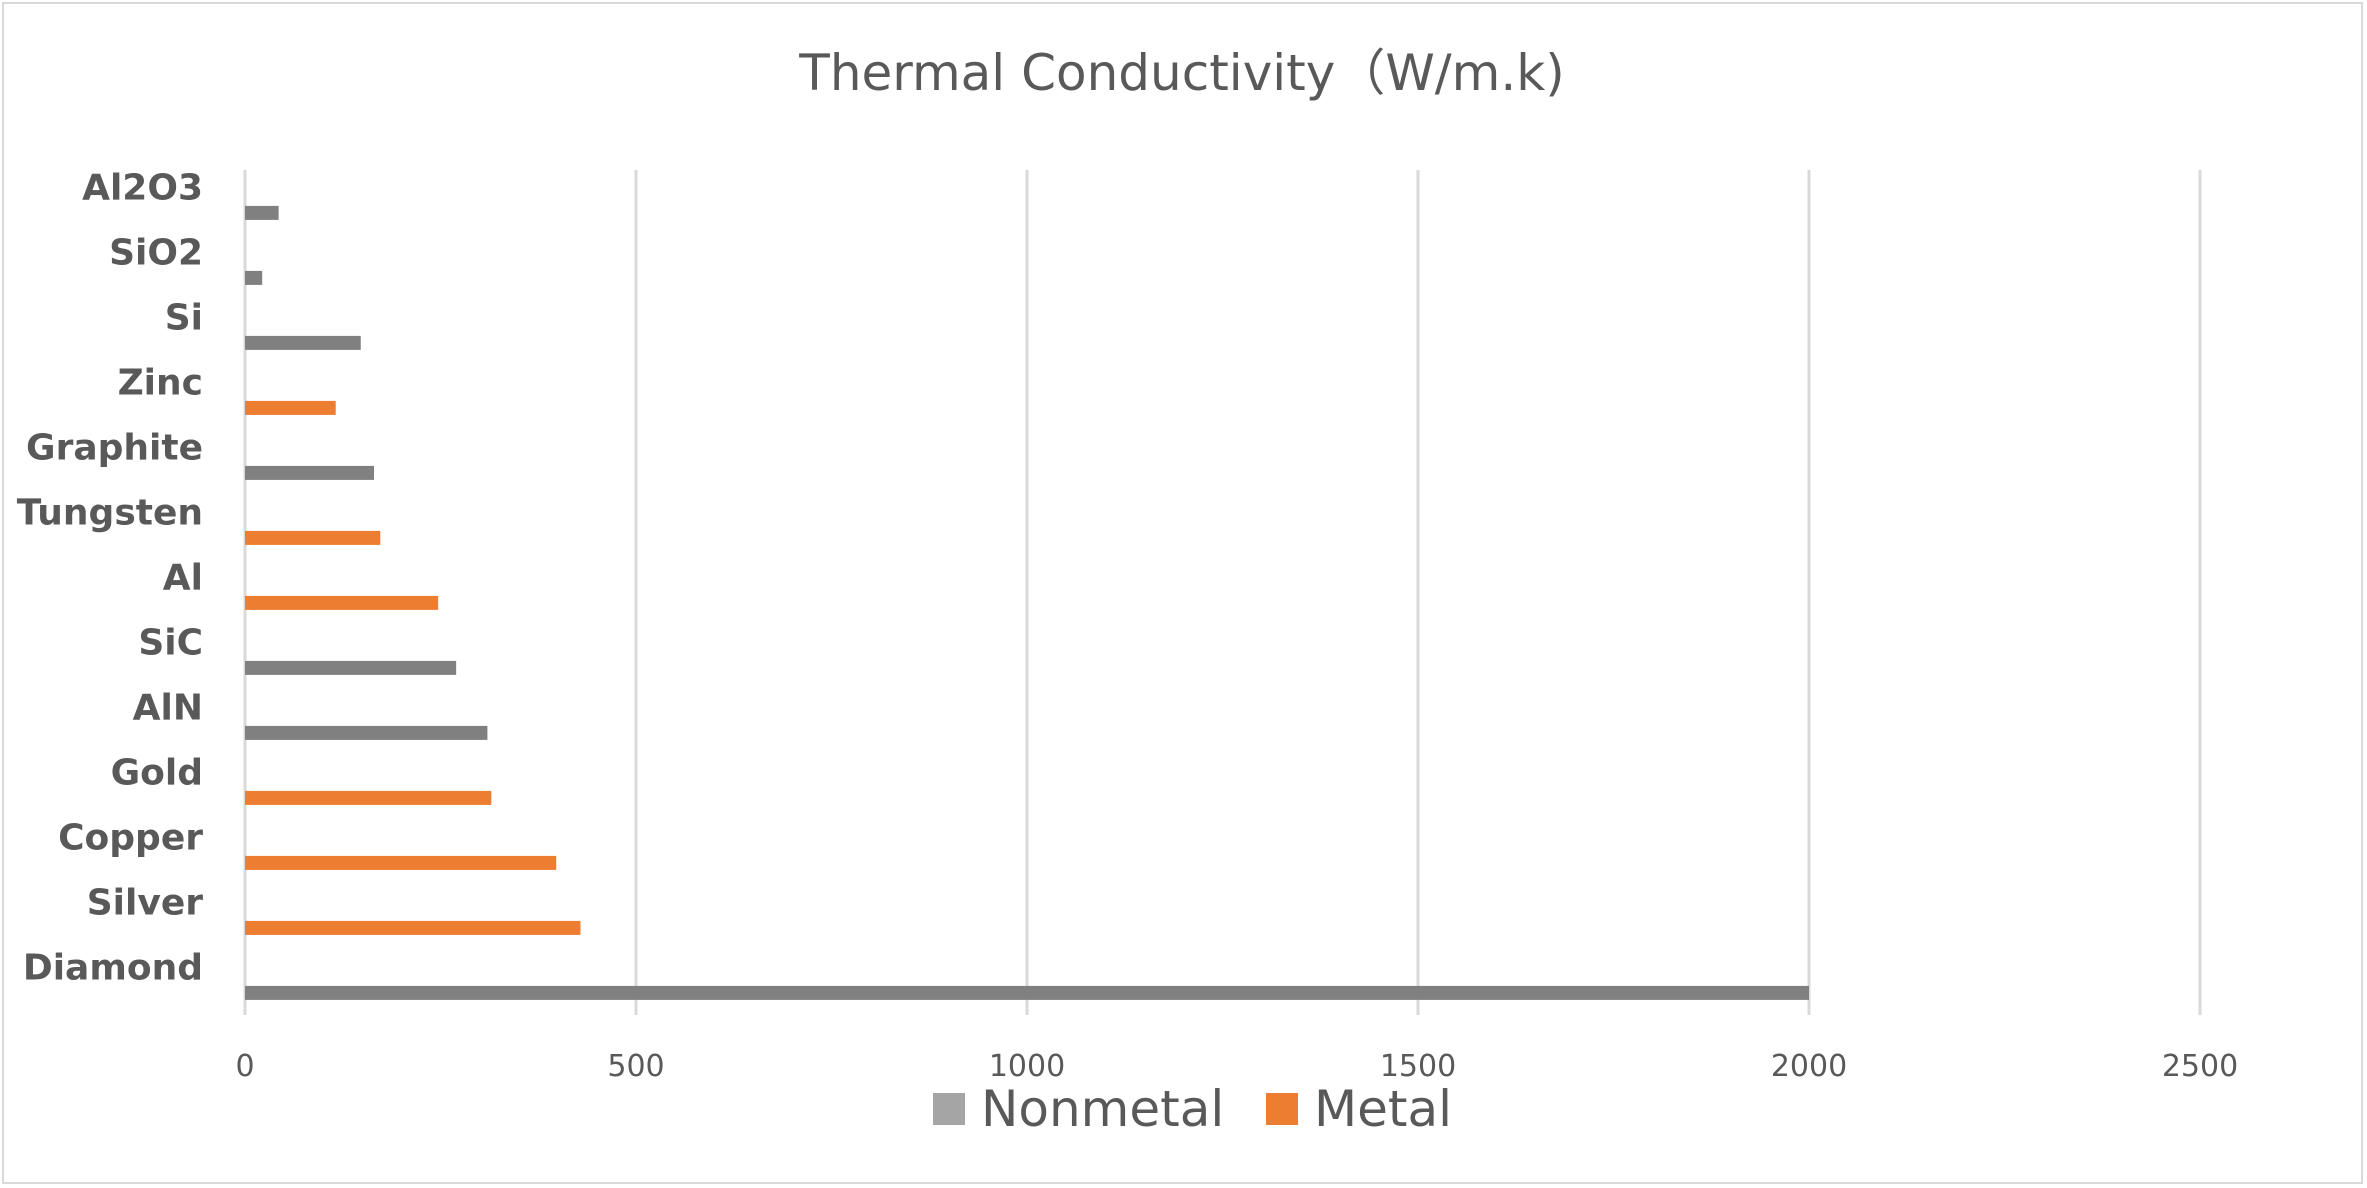  I want to click on category-label: Al, so click(183, 577).